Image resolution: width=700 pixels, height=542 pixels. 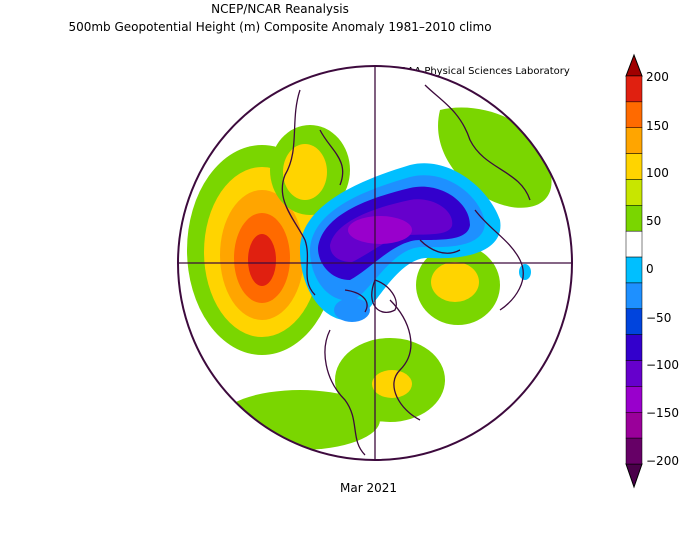 I want to click on colorbar, so click(x=634, y=271).